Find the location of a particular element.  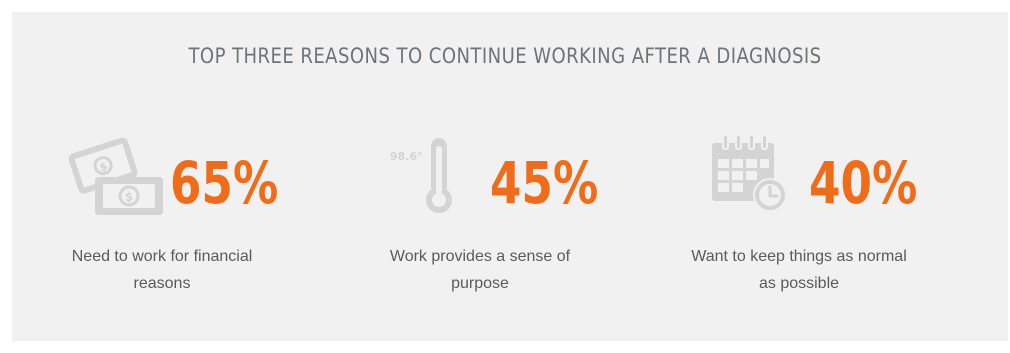

thermometer-label: 98.6° is located at coordinates (406, 156).